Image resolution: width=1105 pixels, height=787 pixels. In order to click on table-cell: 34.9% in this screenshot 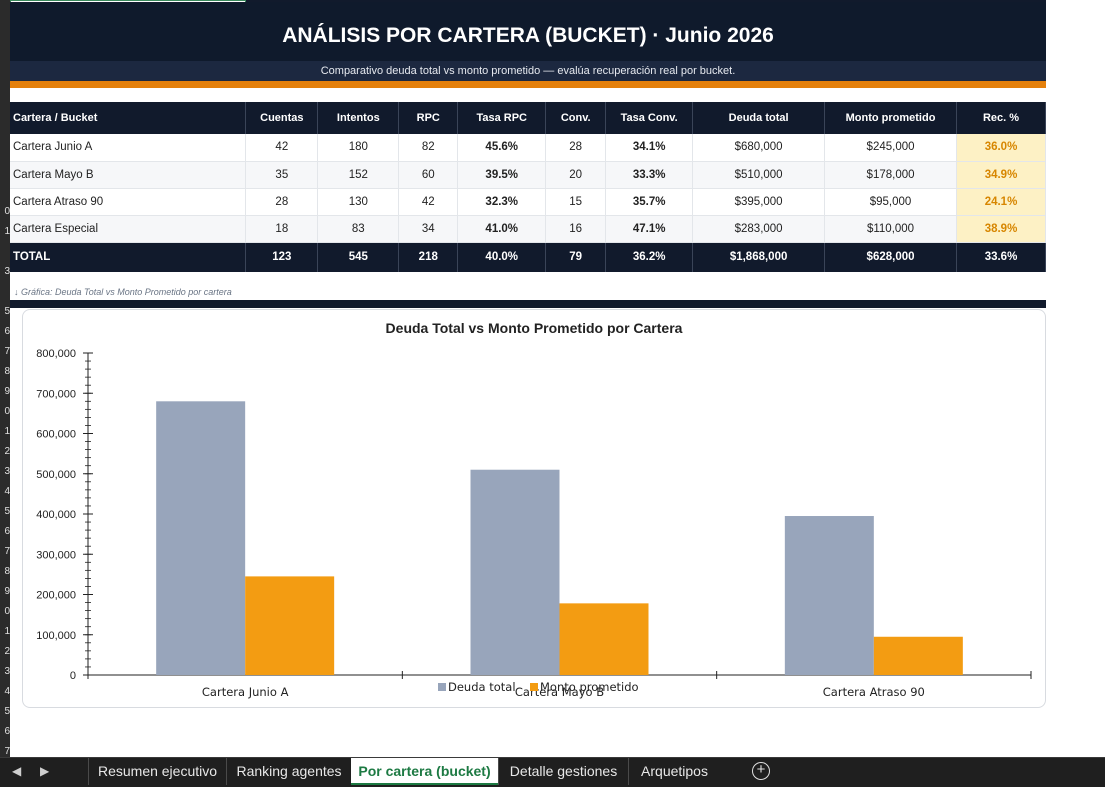, I will do `click(1001, 175)`.